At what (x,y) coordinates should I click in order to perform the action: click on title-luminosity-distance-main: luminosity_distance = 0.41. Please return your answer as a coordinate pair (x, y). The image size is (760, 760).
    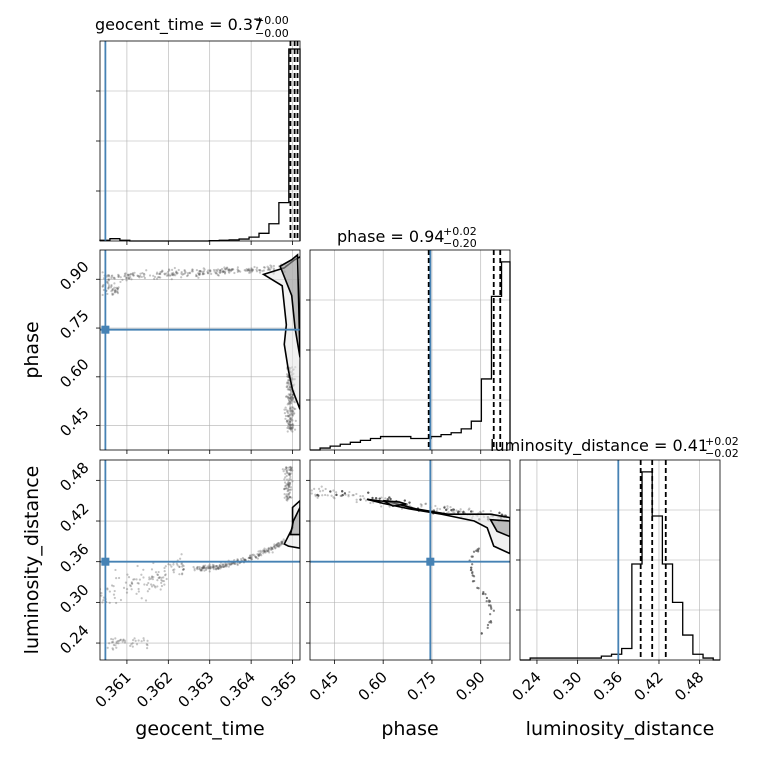
    Looking at the image, I should click on (599, 446).